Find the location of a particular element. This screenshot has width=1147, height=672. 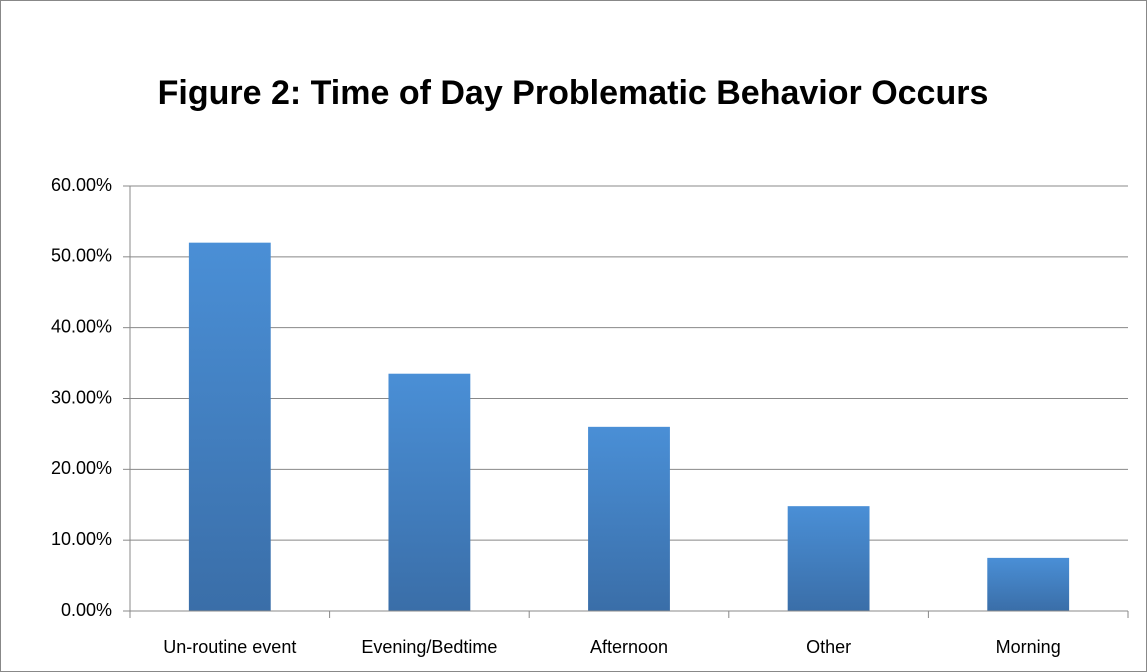

y-tick-label: 0.00% is located at coordinates (86, 610).